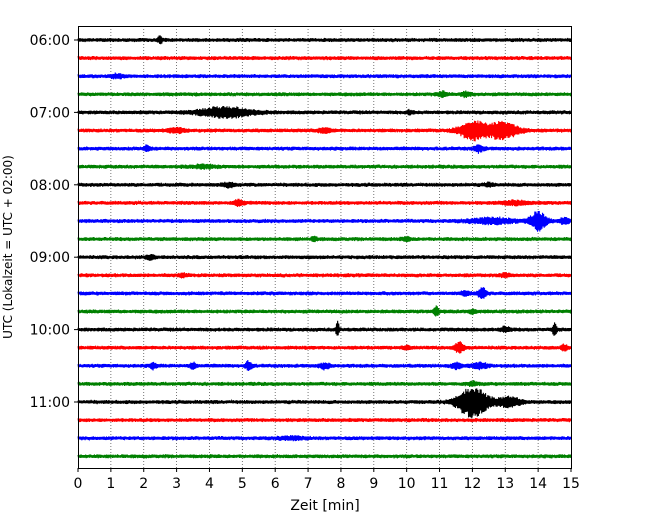 Image resolution: width=650 pixels, height=520 pixels. I want to click on x-tick-label: 9, so click(373, 484).